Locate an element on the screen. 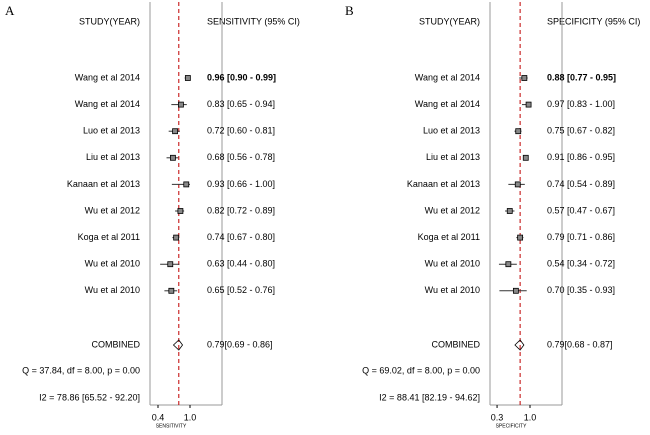 The height and width of the screenshot is (435, 650). combined-value-label: 0.79[0.68 - 0.87] is located at coordinates (580, 344).